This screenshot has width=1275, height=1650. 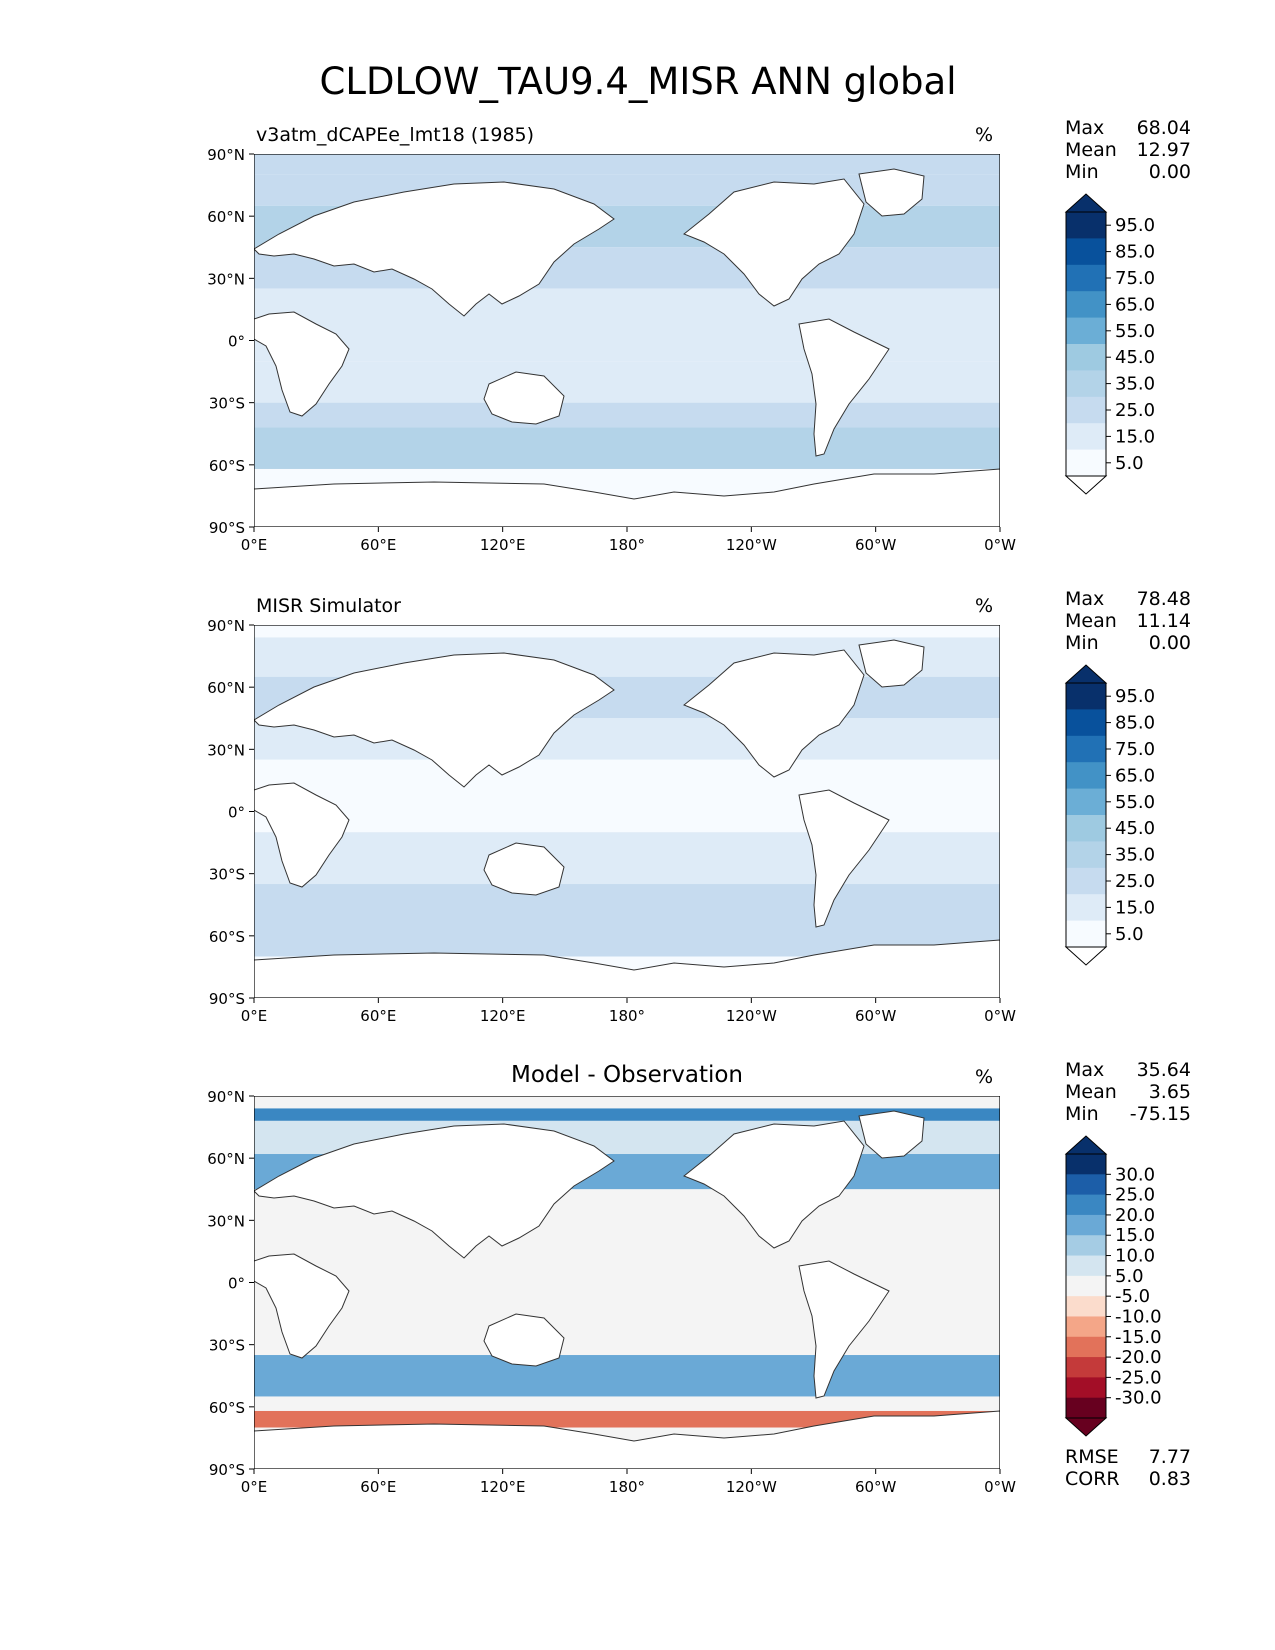 I want to click on colorbar-label: 55.0, so click(x=1135, y=331).